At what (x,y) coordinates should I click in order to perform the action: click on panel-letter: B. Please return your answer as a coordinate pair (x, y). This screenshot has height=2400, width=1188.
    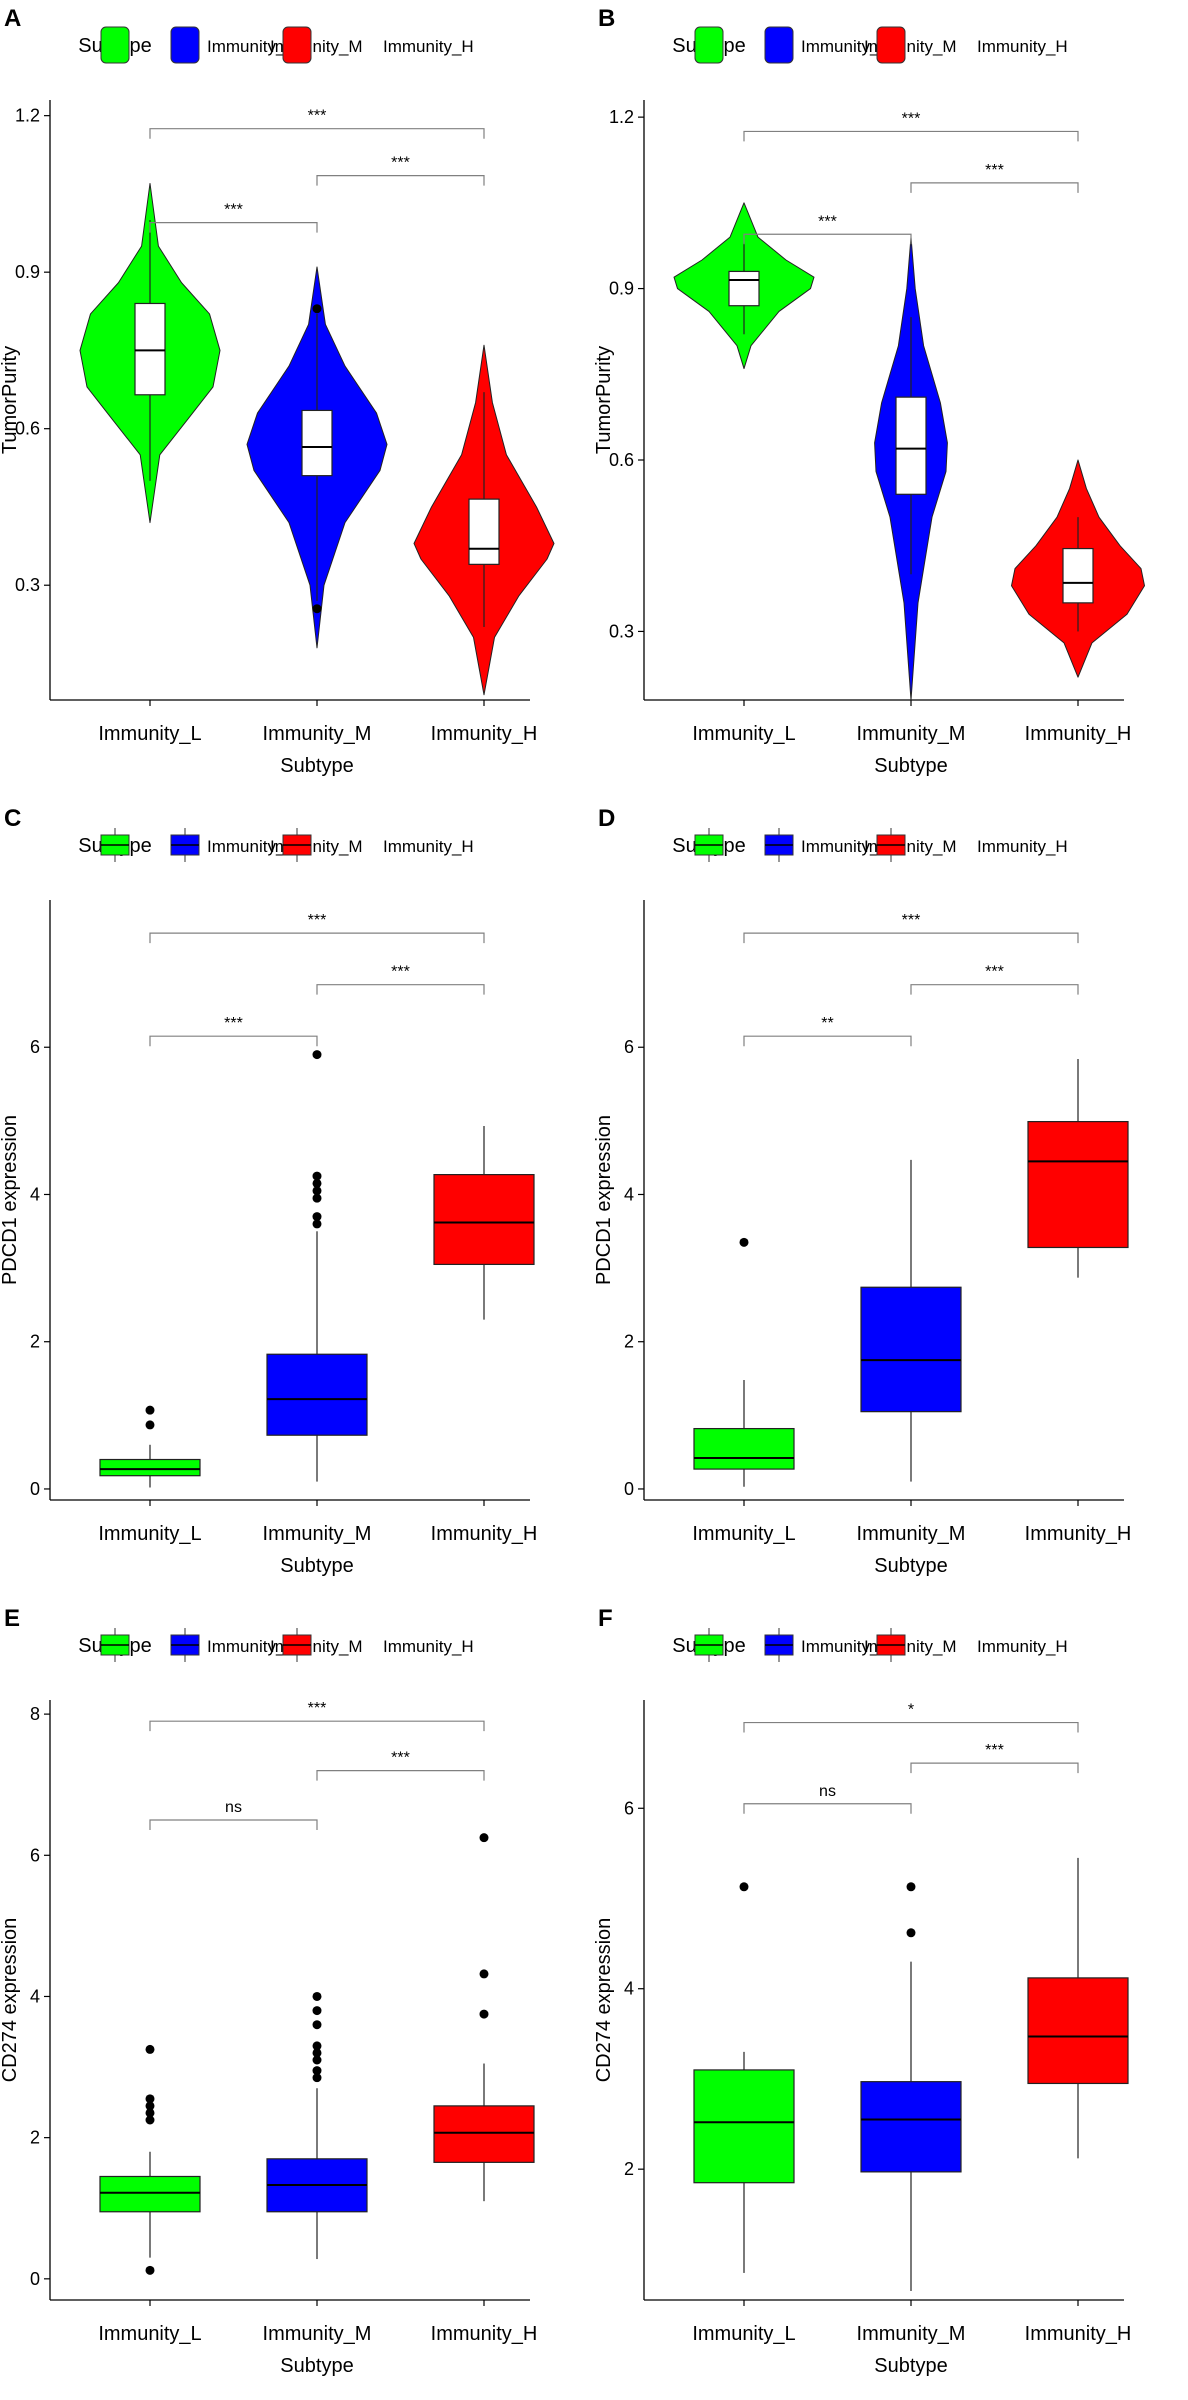
    Looking at the image, I should click on (606, 18).